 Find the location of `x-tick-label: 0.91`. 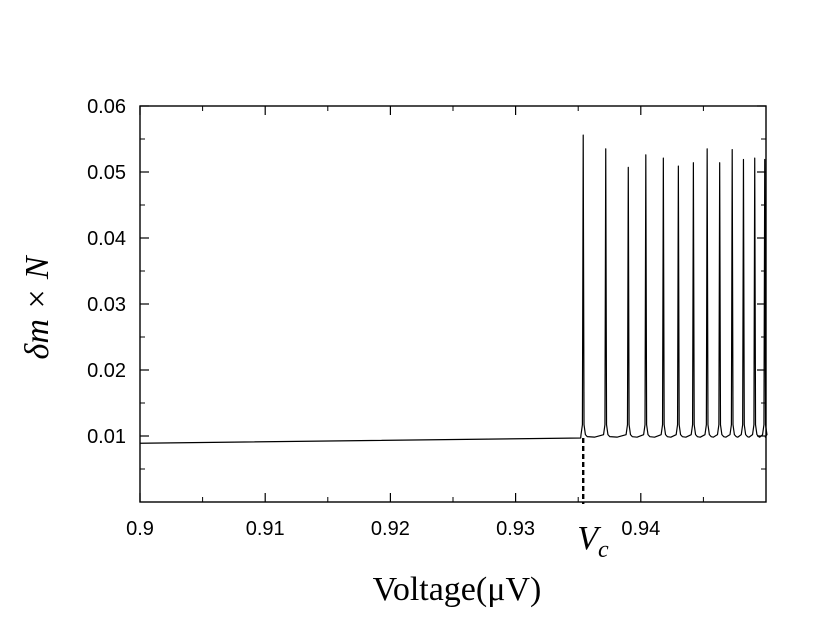

x-tick-label: 0.91 is located at coordinates (265, 529).